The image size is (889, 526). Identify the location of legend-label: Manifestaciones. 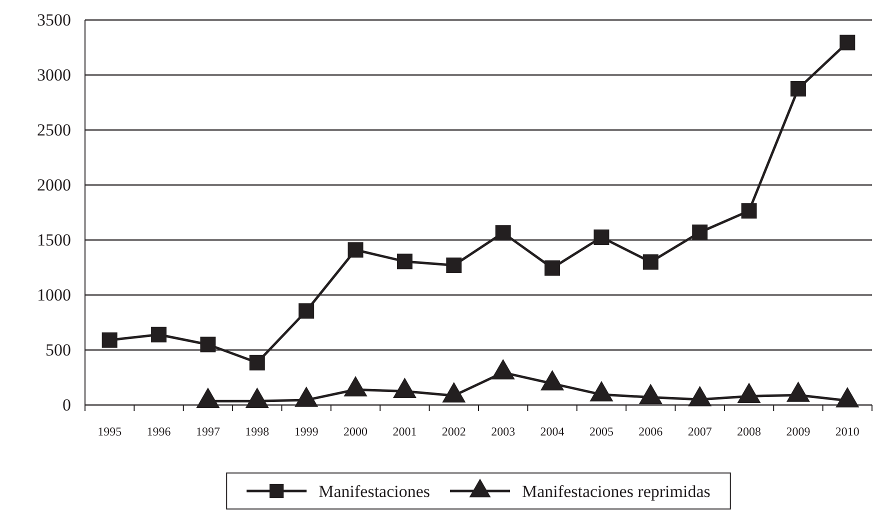
(374, 491).